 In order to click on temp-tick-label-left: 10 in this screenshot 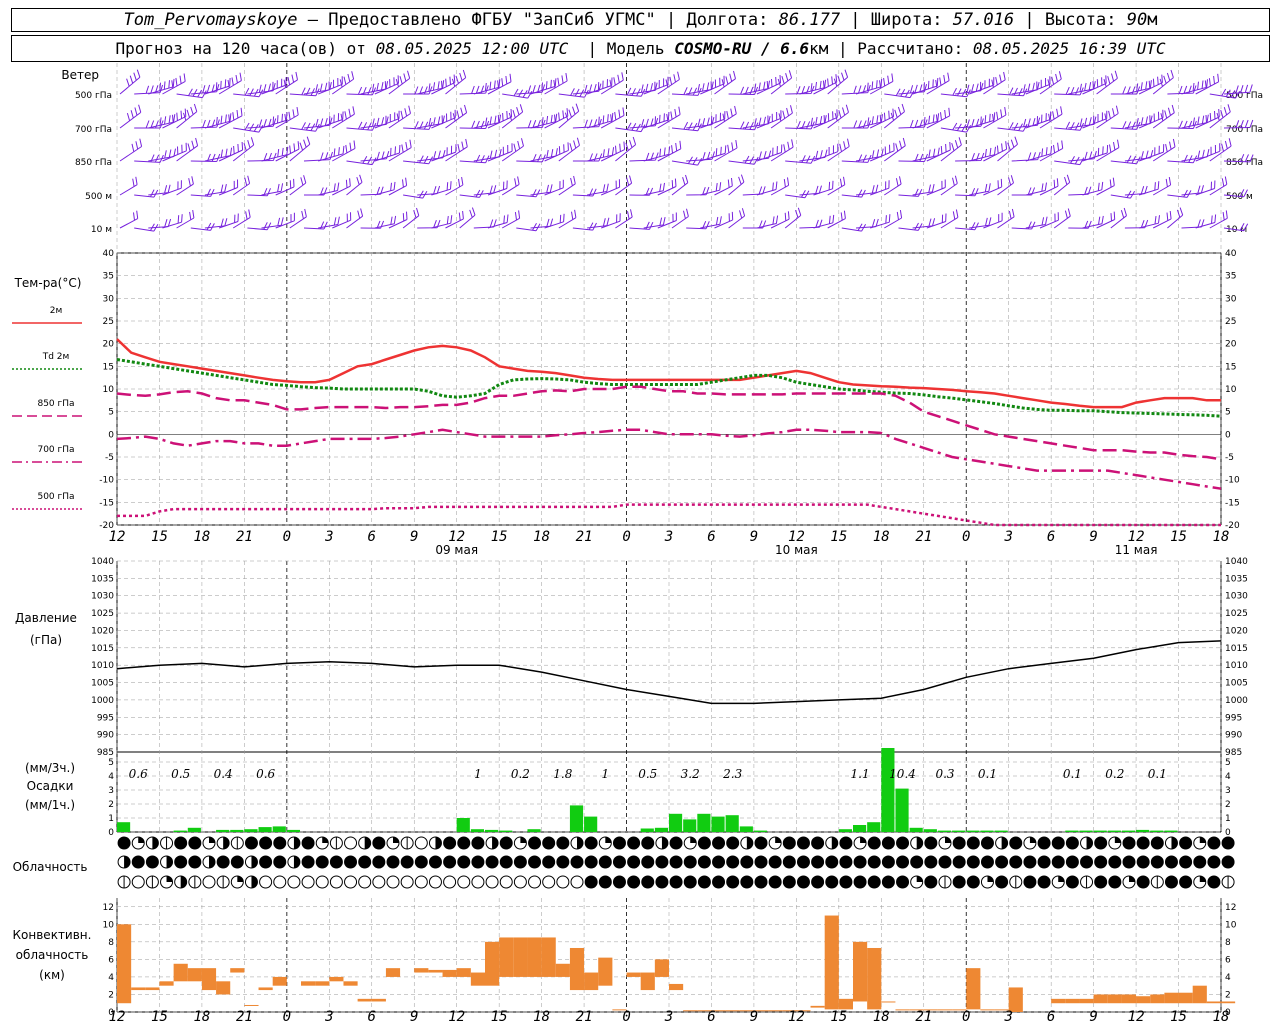, I will do `click(109, 390)`.